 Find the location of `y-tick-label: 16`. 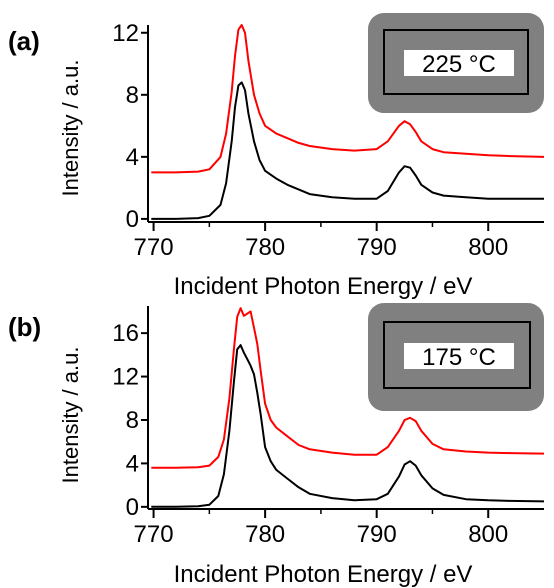

y-tick-label: 16 is located at coordinates (125, 333).